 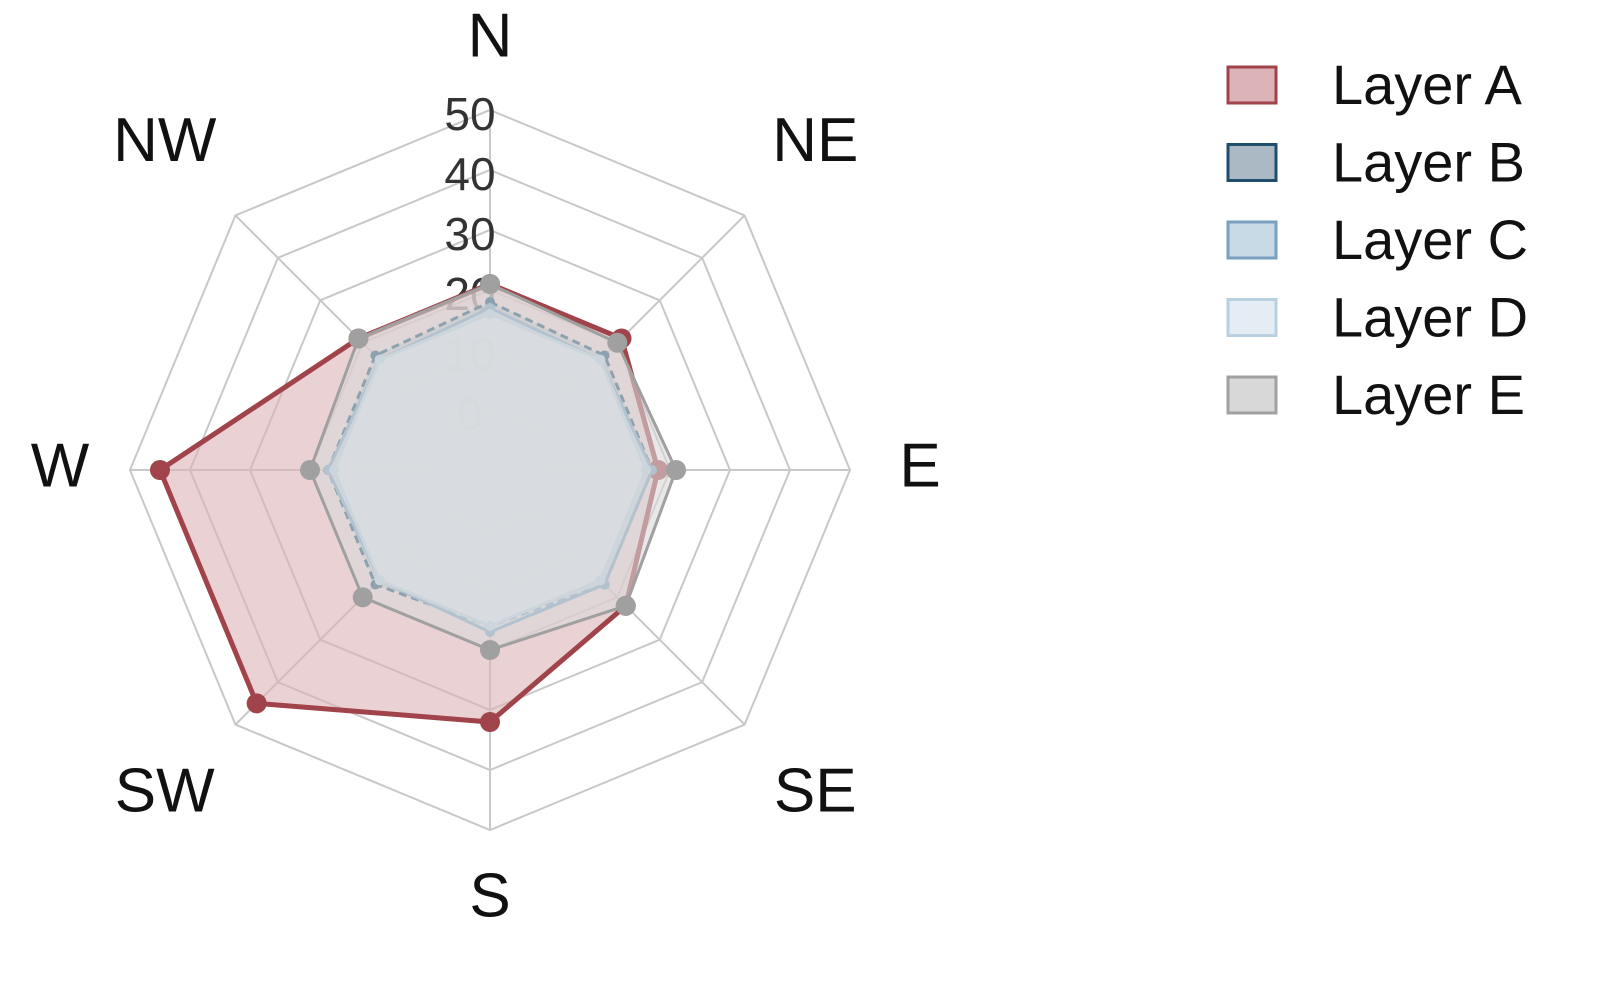 What do you see at coordinates (1428, 161) in the screenshot?
I see `legend-label: Layer B` at bounding box center [1428, 161].